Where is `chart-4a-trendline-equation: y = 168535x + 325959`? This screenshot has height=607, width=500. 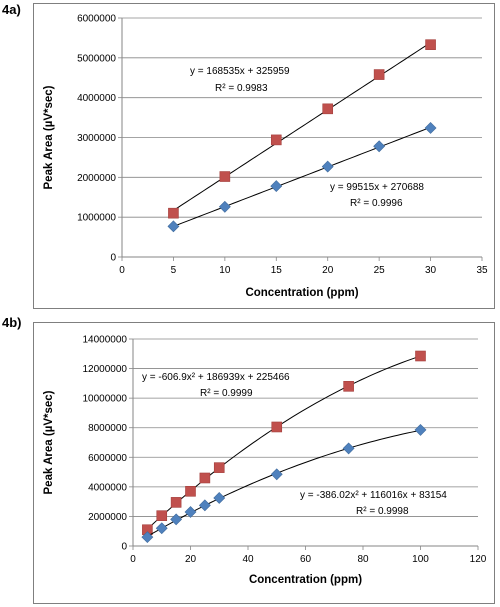
chart-4a-trendline-equation: y = 168535x + 325959 is located at coordinates (240, 71).